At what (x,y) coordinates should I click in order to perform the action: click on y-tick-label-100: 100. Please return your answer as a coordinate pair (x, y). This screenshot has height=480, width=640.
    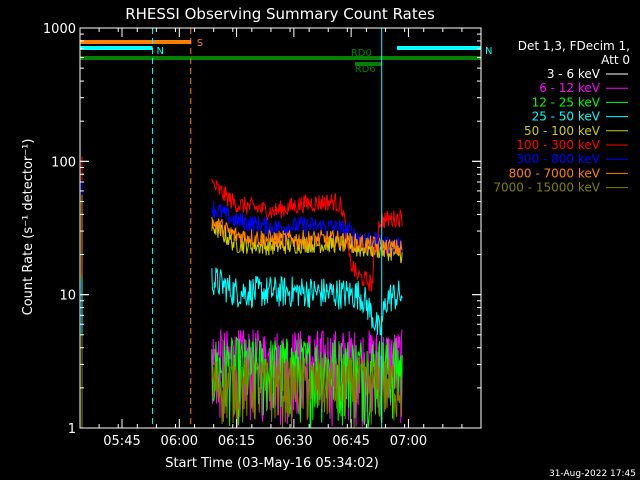
    Looking at the image, I should click on (63, 162).